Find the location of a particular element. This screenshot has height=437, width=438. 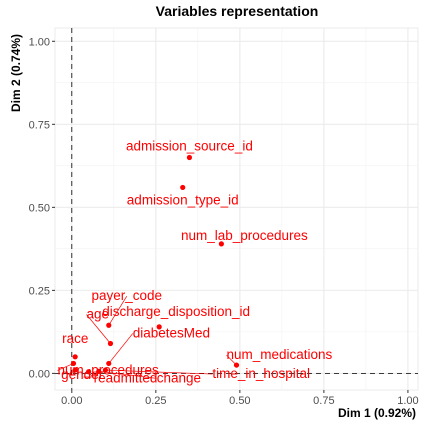

point-label: time_in_hospital is located at coordinates (261, 373).